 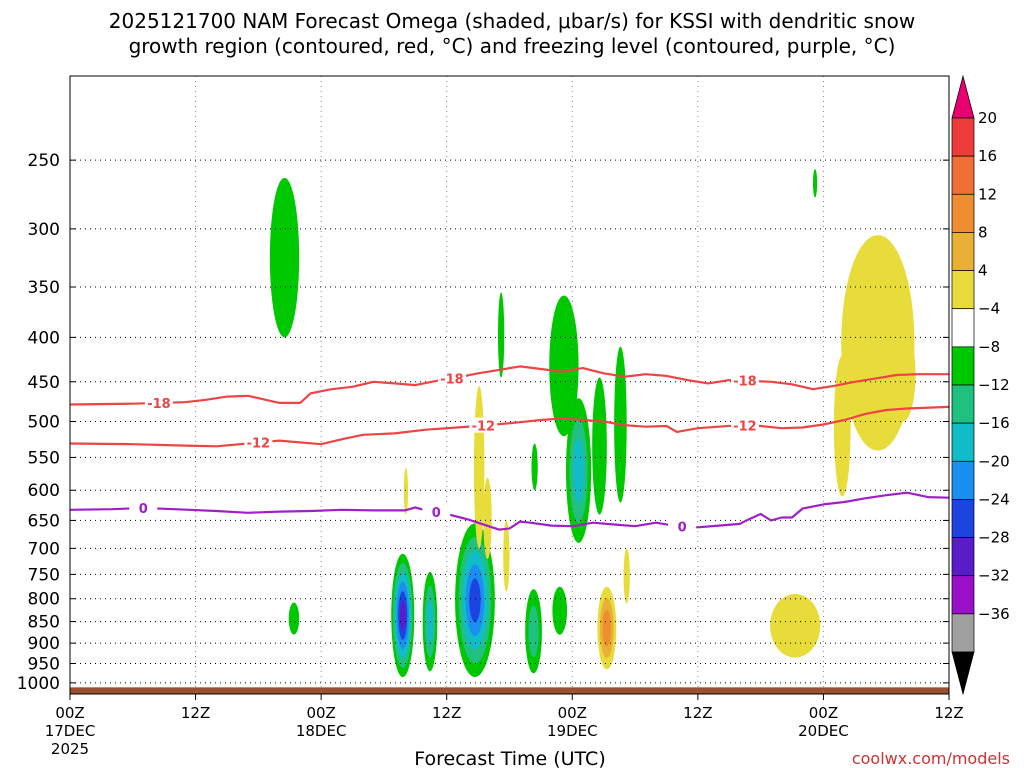 What do you see at coordinates (70, 731) in the screenshot?
I see `x-tick-label-0-2: 17DEC` at bounding box center [70, 731].